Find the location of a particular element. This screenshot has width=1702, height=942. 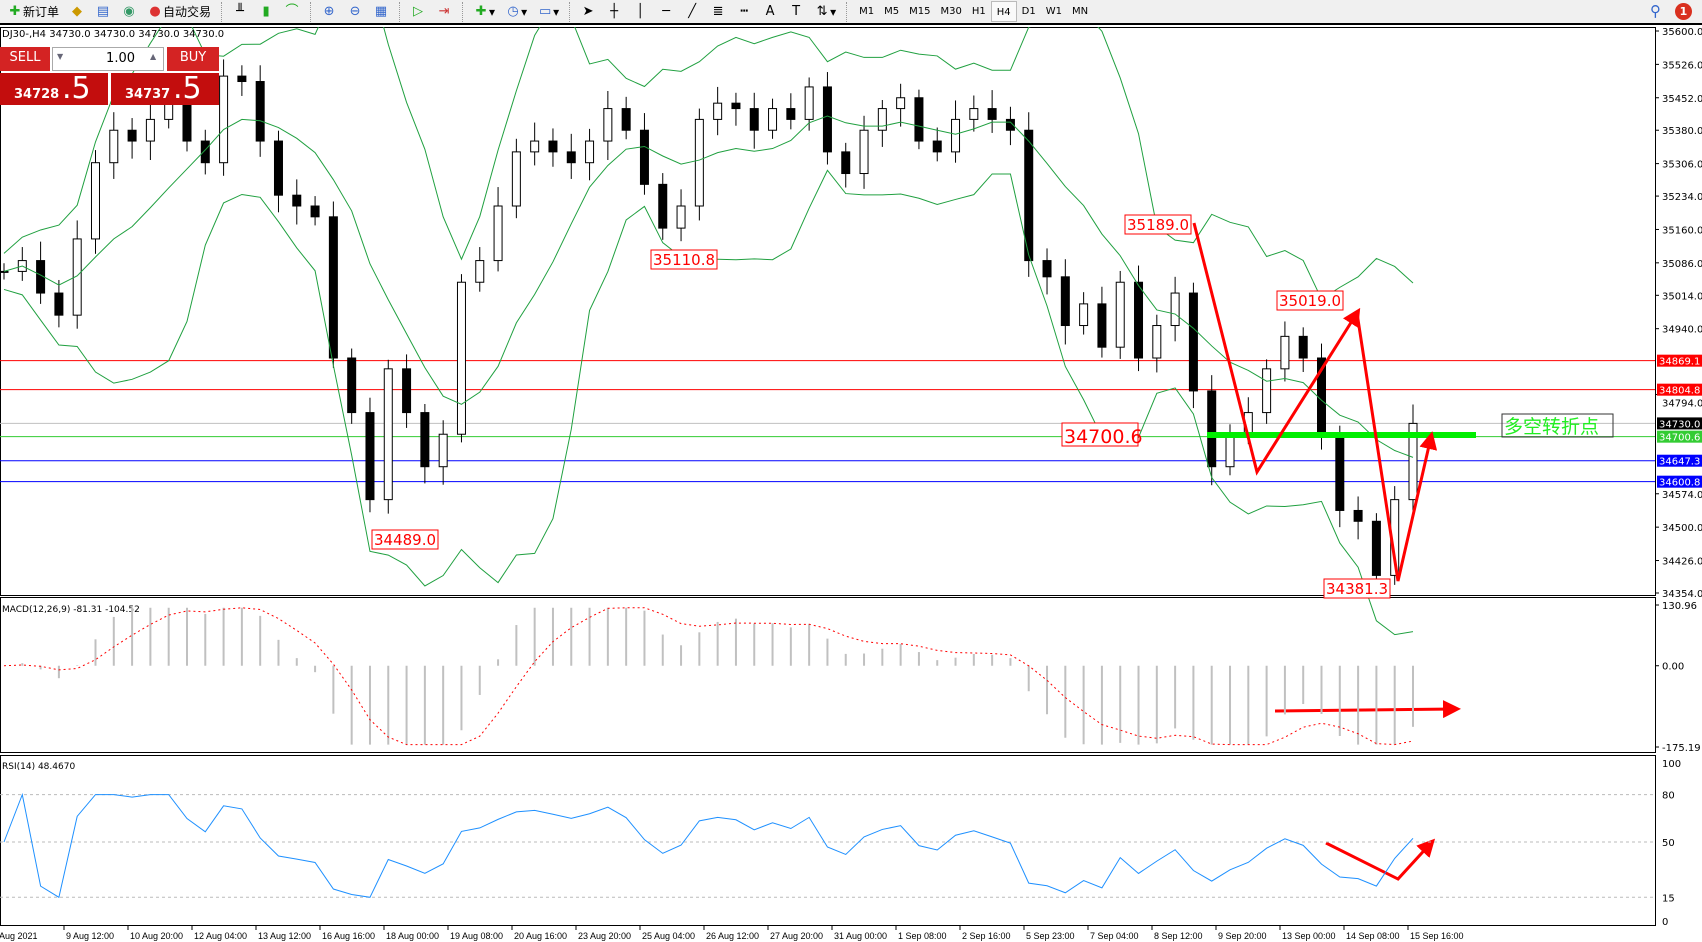

buy-button: BUY is located at coordinates (193, 59).